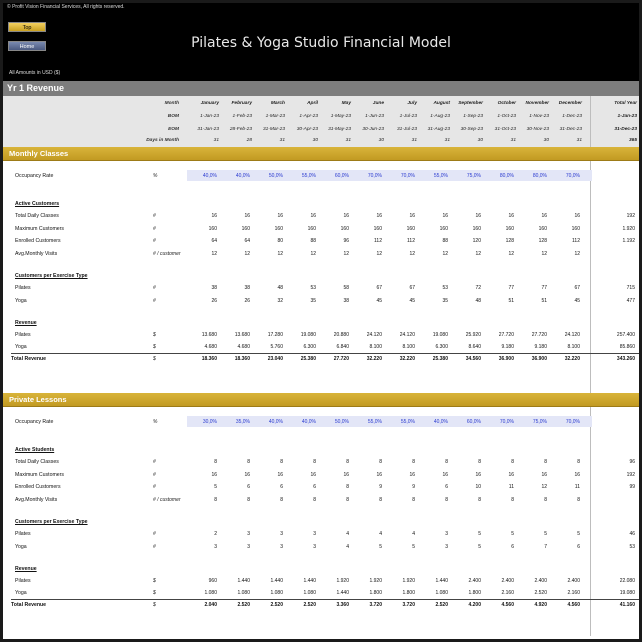 The height and width of the screenshot is (642, 642). Describe the element at coordinates (38, 399) in the screenshot. I see `section-heading: Private Lessons` at that location.